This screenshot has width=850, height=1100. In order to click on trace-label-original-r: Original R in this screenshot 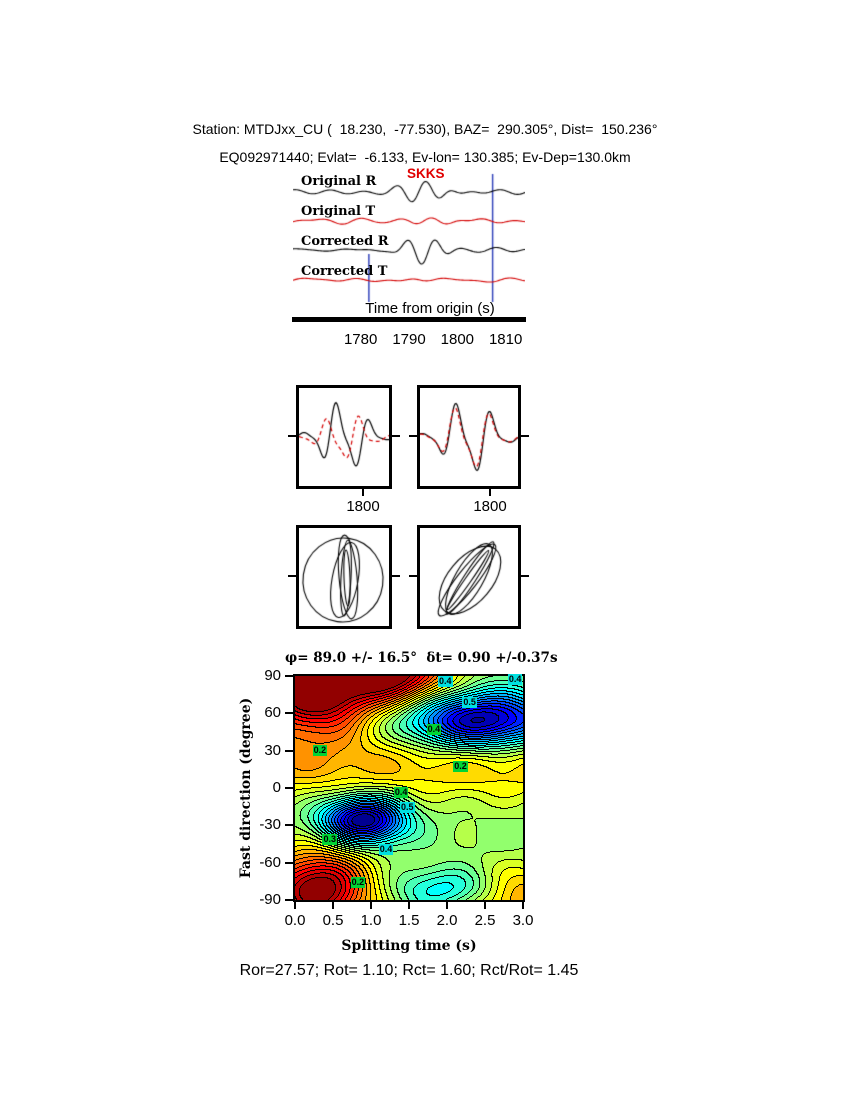, I will do `click(339, 181)`.